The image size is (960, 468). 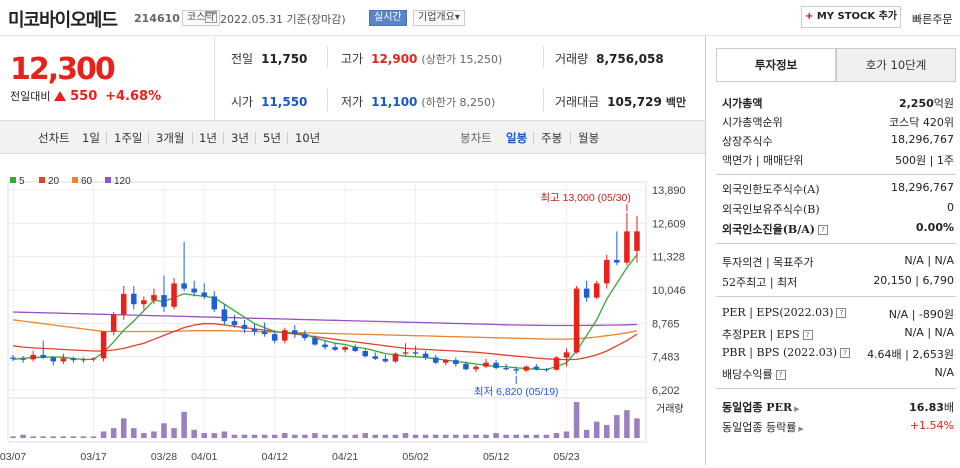 What do you see at coordinates (13, 457) in the screenshot?
I see `x-tick-label: 03/07` at bounding box center [13, 457].